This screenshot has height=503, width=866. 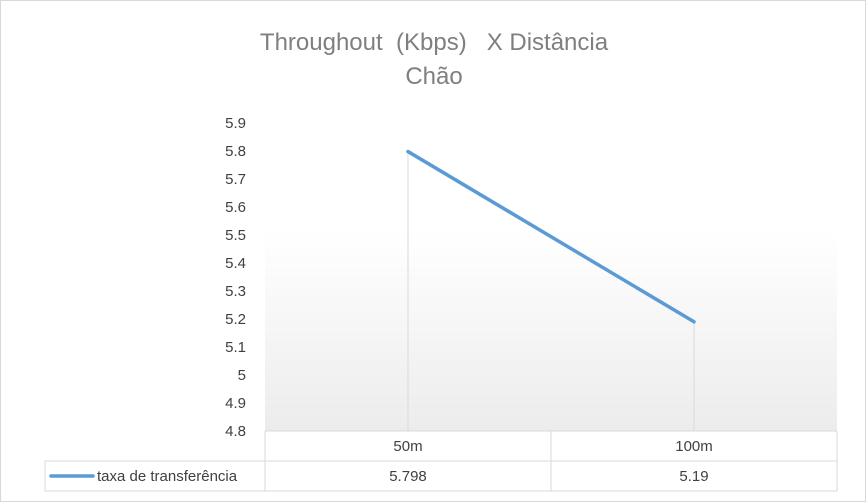 I want to click on legend-series-name: taxa de transferência, so click(x=167, y=476).